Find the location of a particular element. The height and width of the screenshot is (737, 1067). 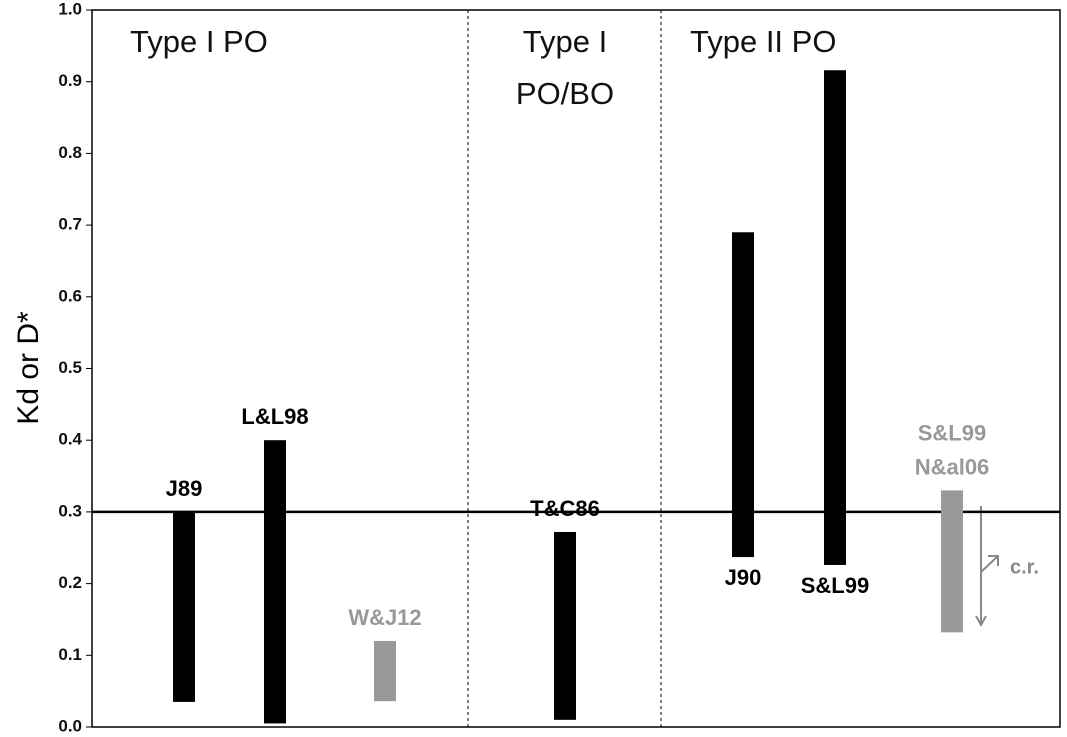

section-title-line: Type I is located at coordinates (565, 41).